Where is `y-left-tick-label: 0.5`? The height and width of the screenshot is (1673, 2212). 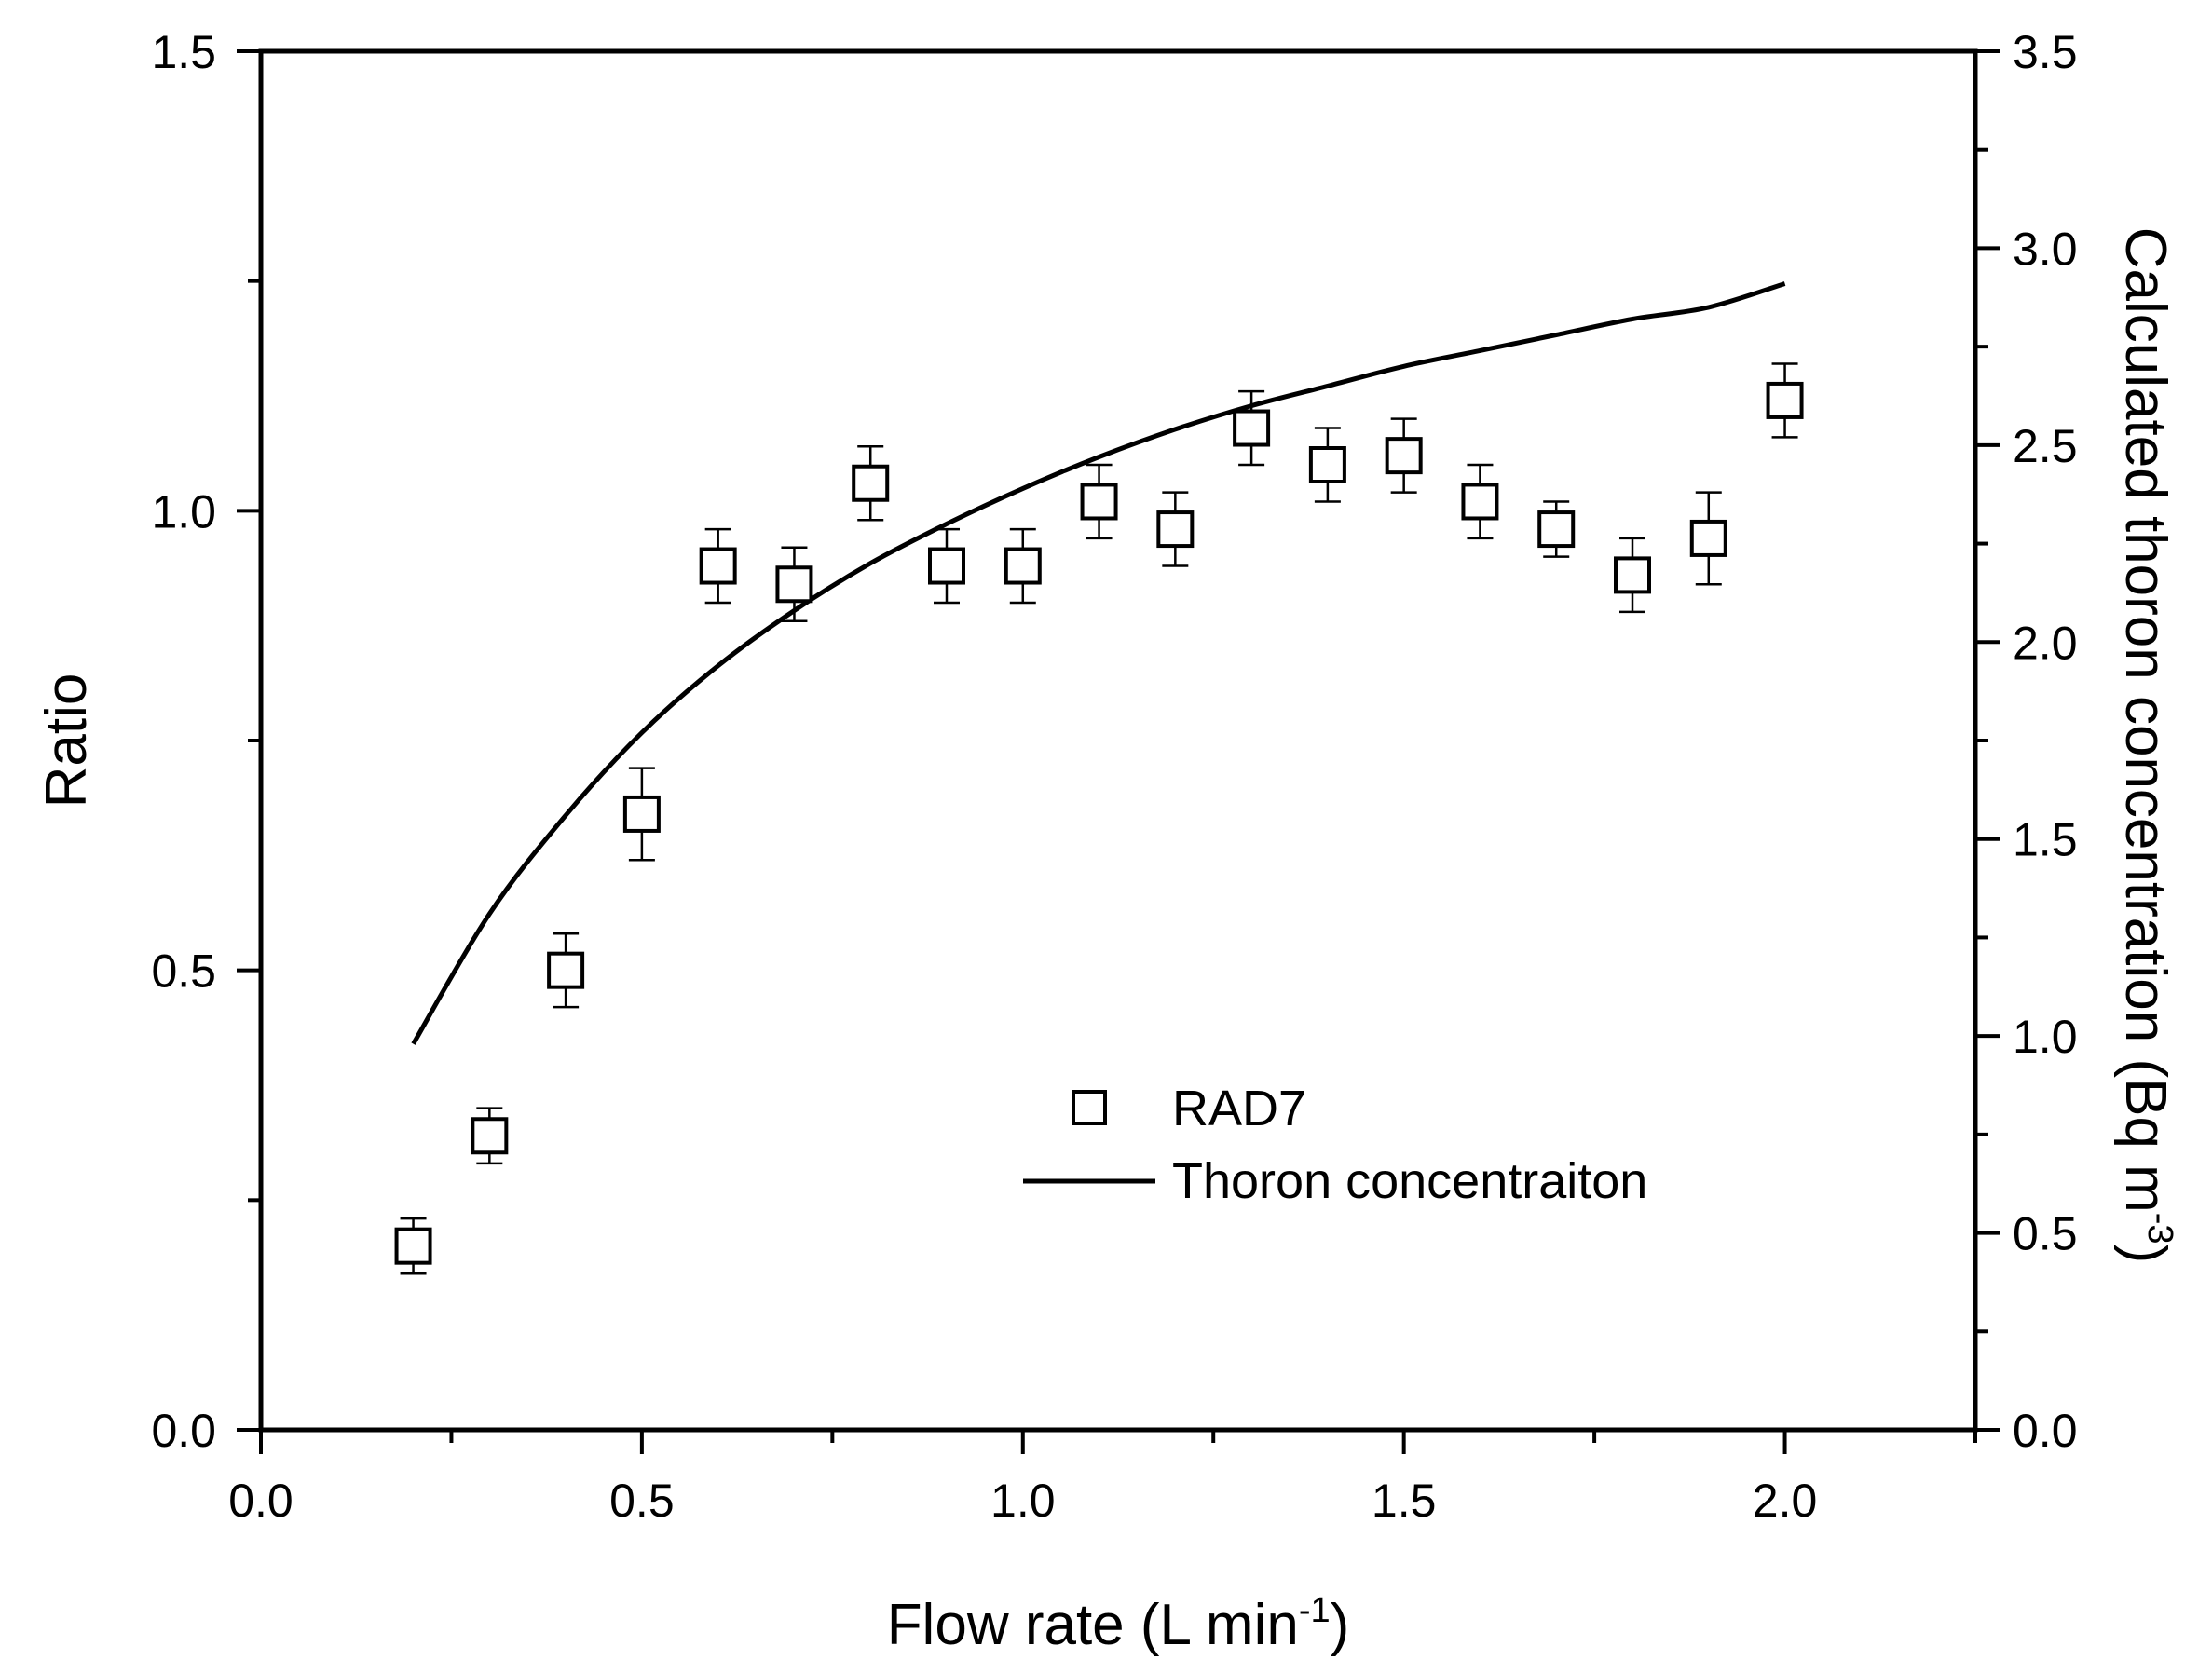 y-left-tick-label: 0.5 is located at coordinates (183, 971).